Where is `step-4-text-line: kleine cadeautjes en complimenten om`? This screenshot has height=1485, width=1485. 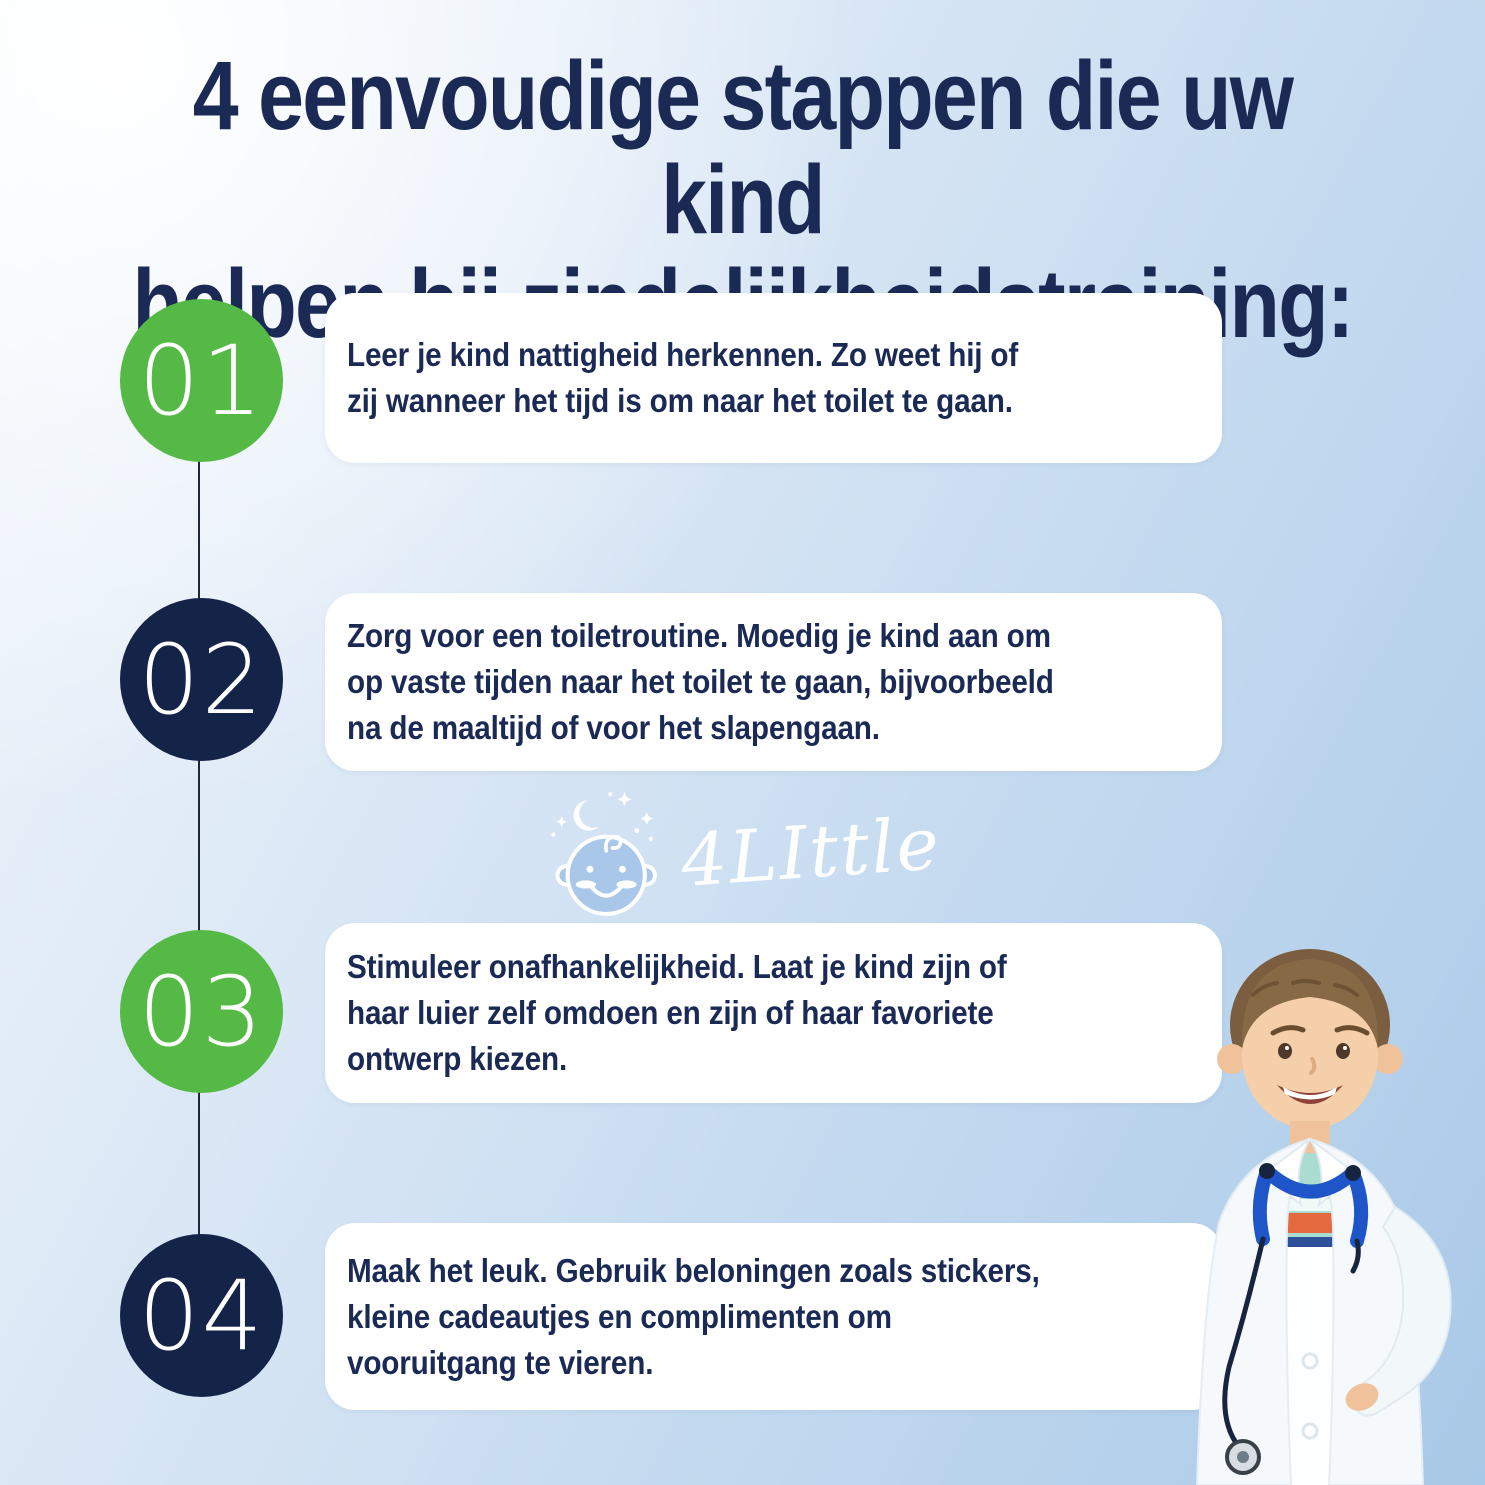 step-4-text-line: kleine cadeautjes en complimenten om is located at coordinates (619, 1316).